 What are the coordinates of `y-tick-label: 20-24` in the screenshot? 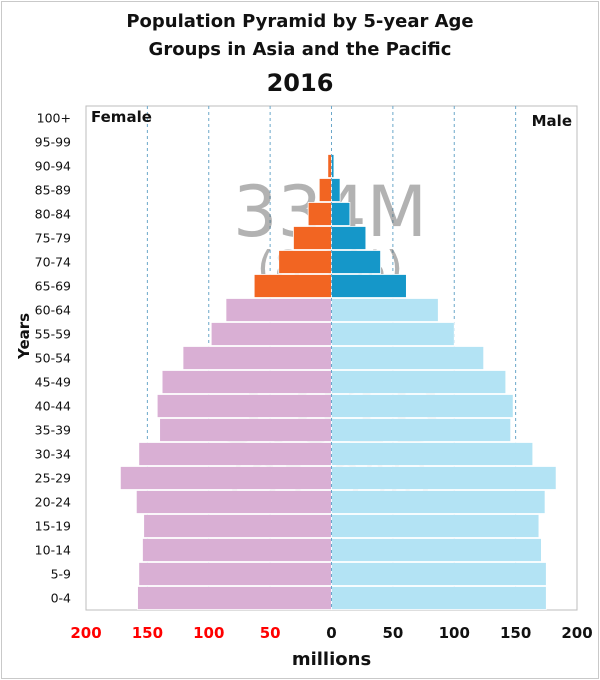 It's located at (53, 502).